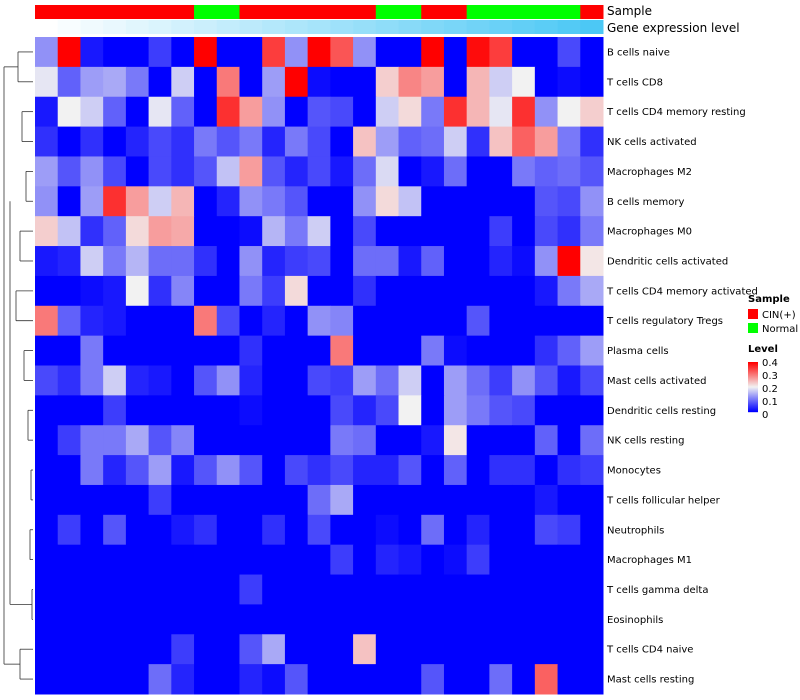 The image size is (800, 700). What do you see at coordinates (569, 12) in the screenshot?
I see `sample-annotation-cell` at bounding box center [569, 12].